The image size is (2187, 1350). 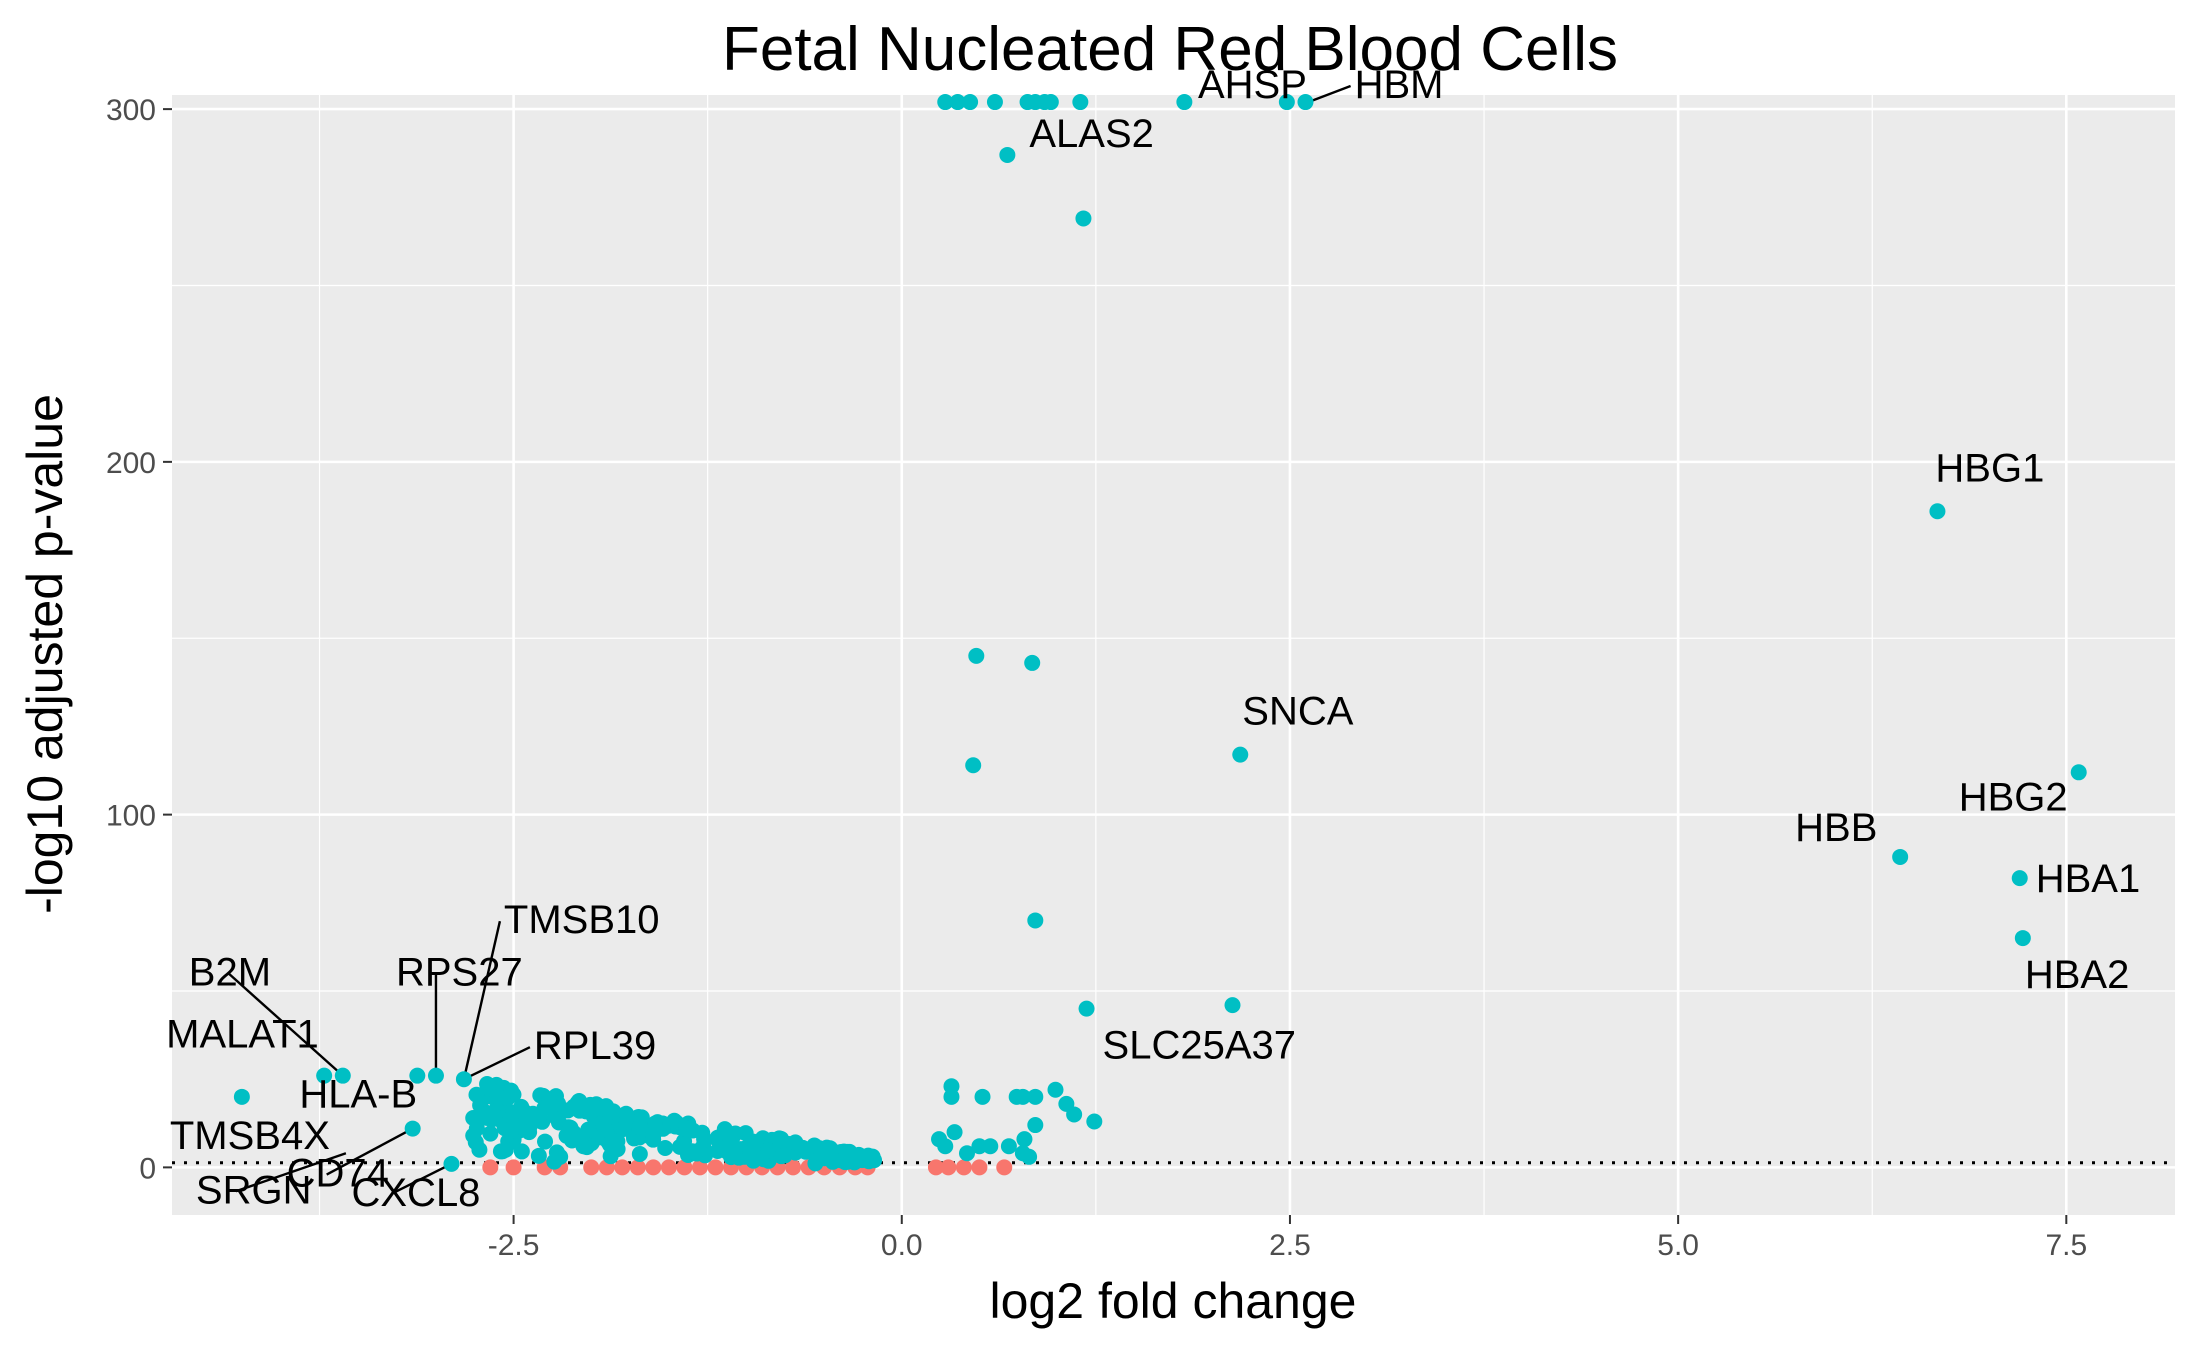 I want to click on gene-label: AHSP, so click(x=1252, y=85).